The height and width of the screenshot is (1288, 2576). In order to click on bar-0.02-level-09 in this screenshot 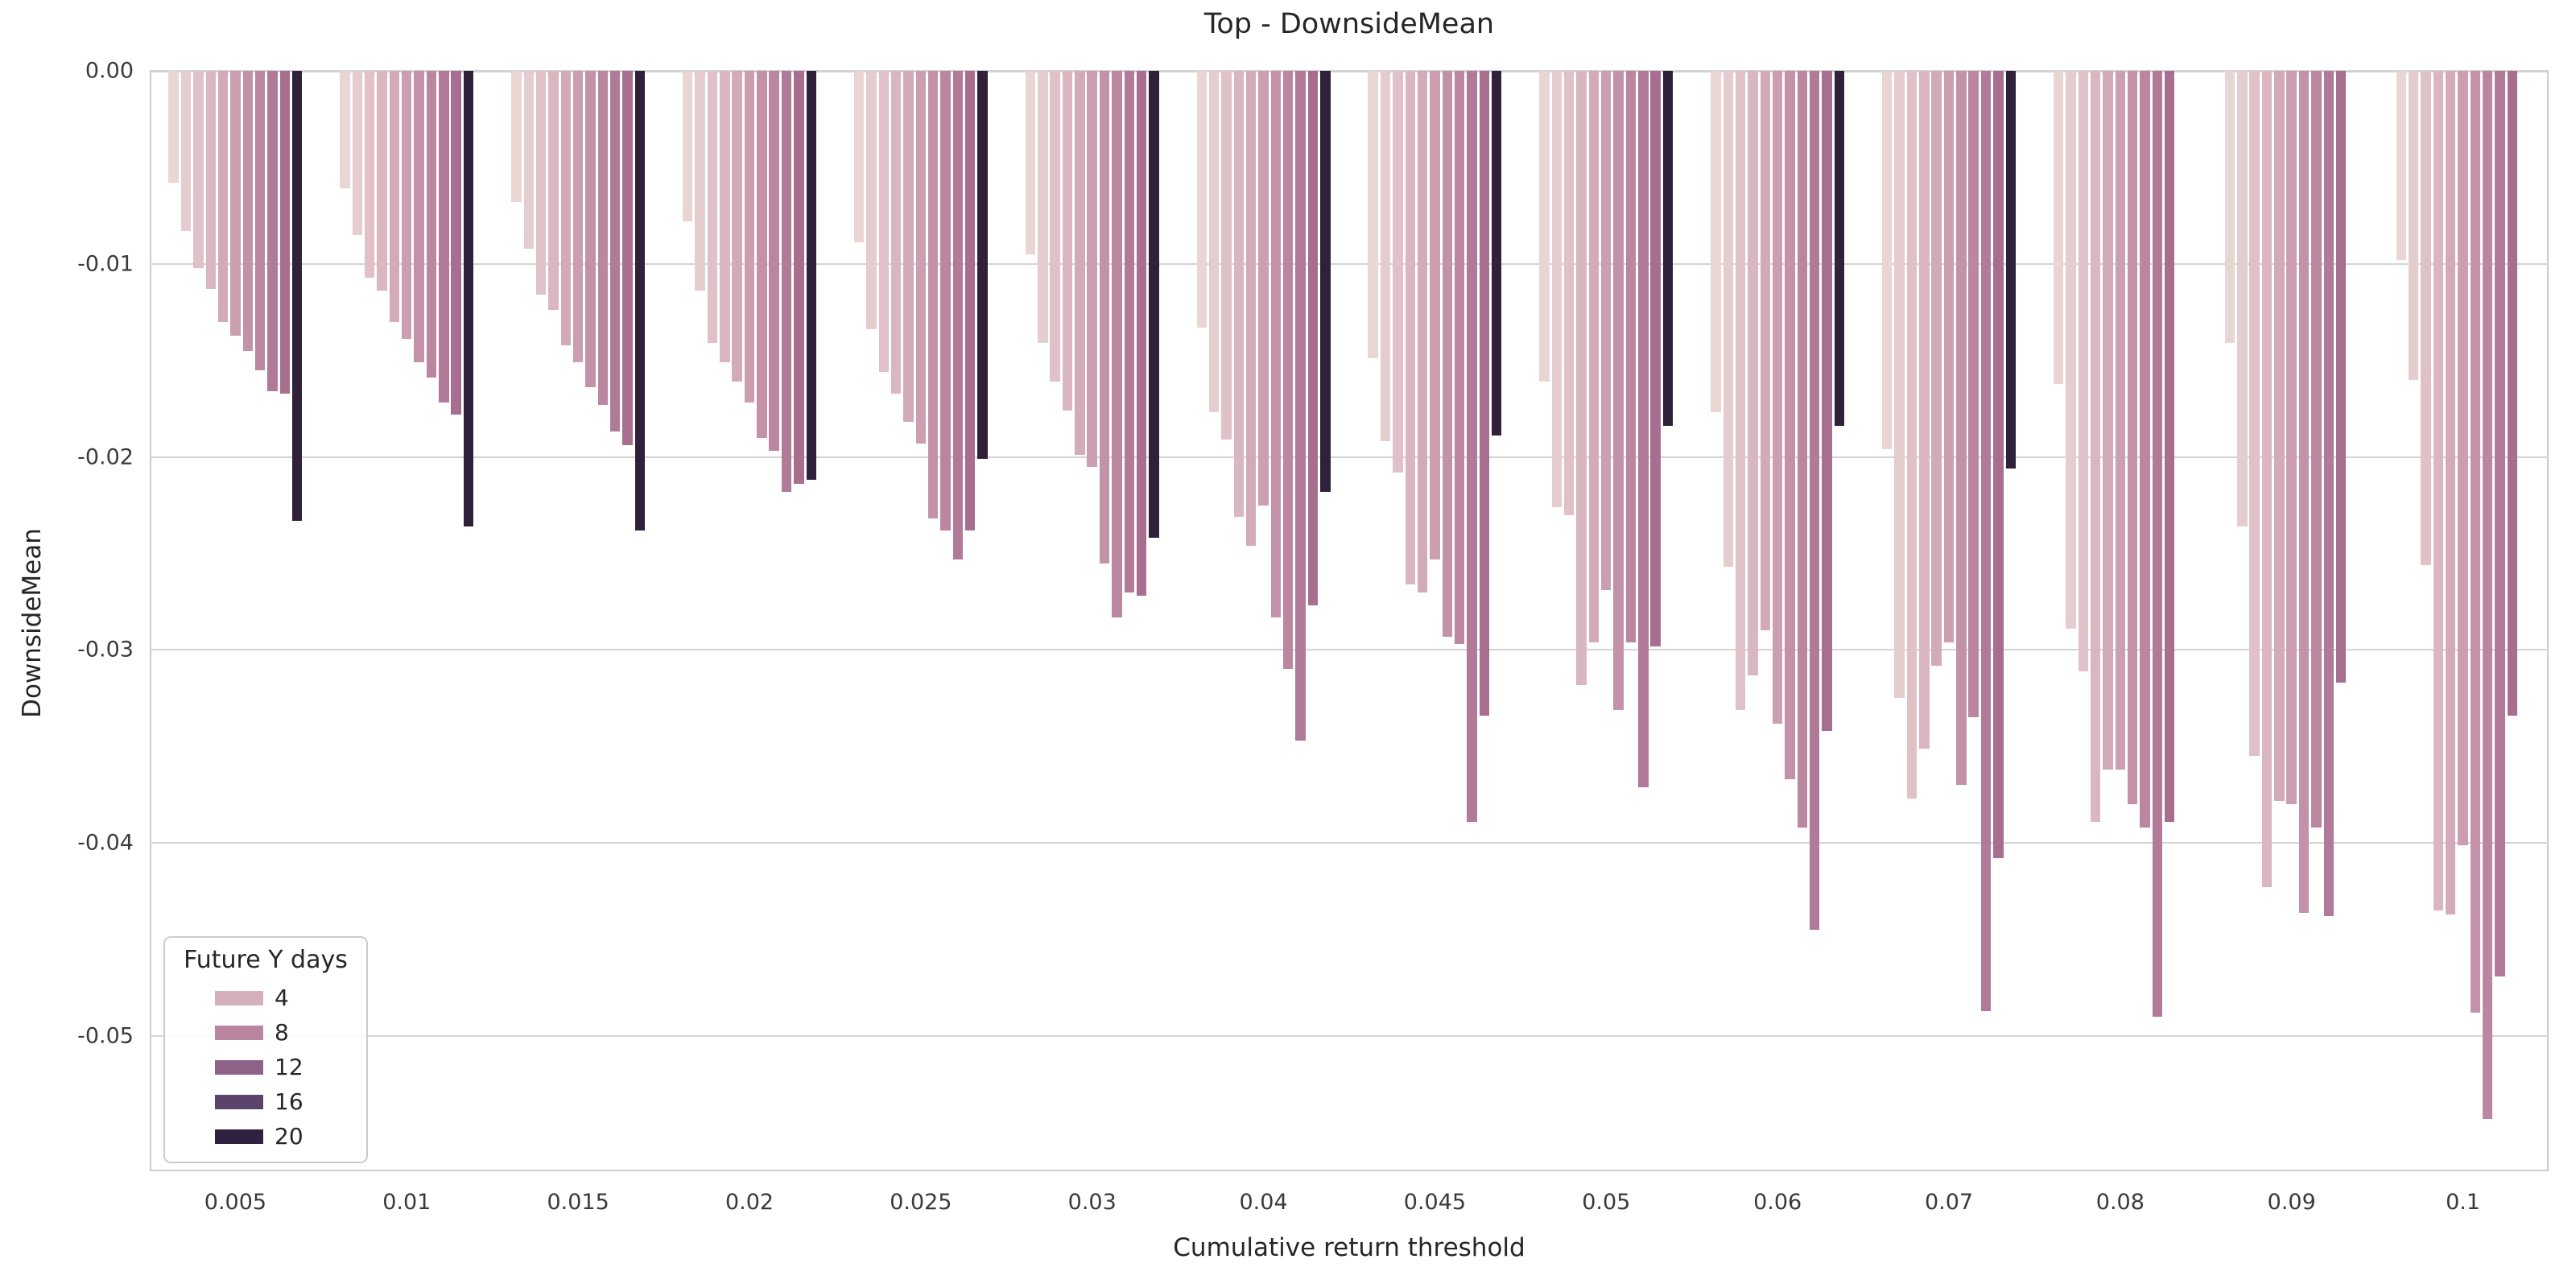, I will do `click(786, 281)`.